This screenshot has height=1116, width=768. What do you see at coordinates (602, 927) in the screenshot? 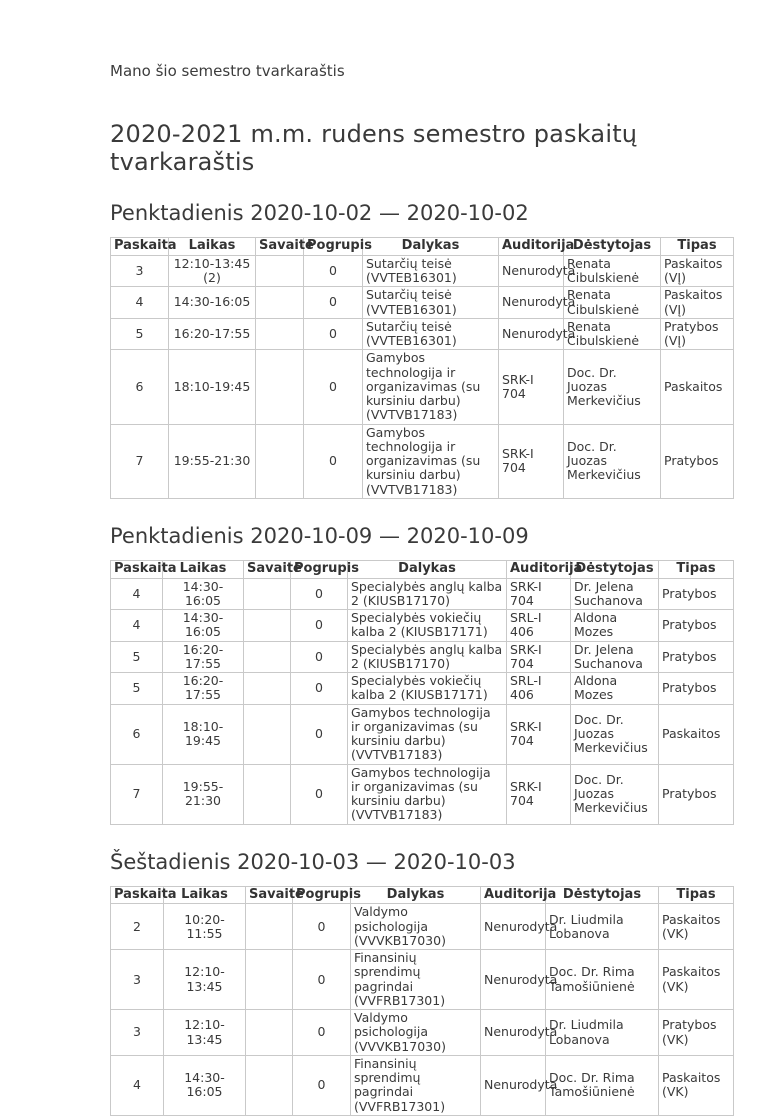
I see `cell-destytojas: Dr. Liudmila Lobanova` at bounding box center [602, 927].